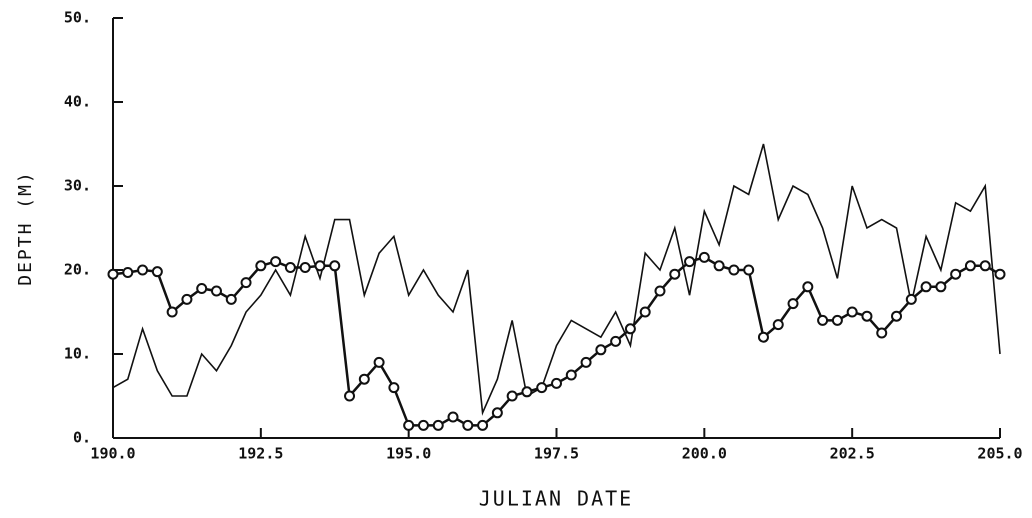  What do you see at coordinates (112, 454) in the screenshot?
I see `x-tick-label: 190.0` at bounding box center [112, 454].